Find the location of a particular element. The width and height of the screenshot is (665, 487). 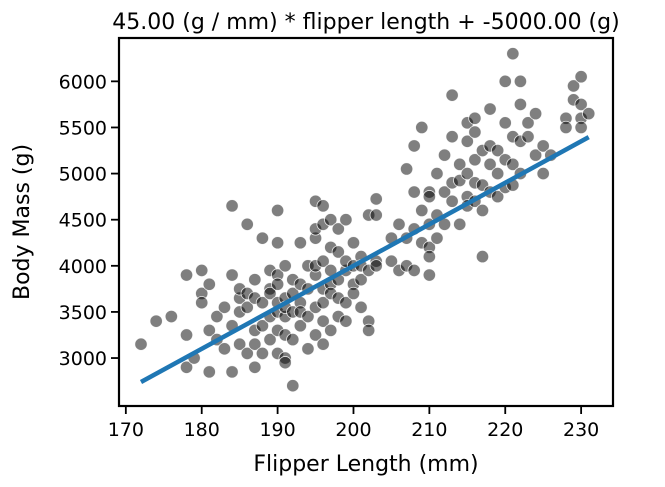

y-axis-label: Body Mass (g) is located at coordinates (22, 222).